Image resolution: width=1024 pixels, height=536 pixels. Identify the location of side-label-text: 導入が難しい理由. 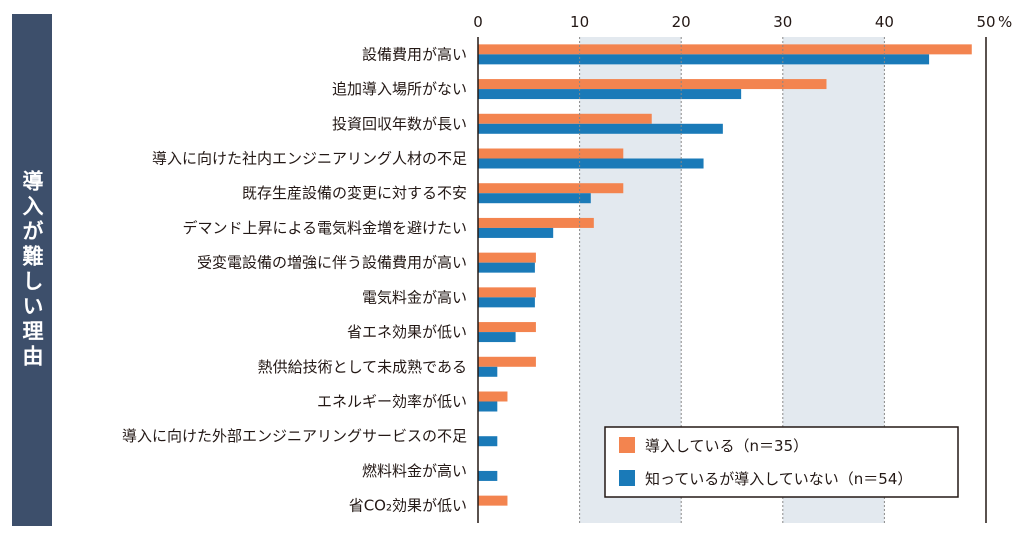
(32, 270).